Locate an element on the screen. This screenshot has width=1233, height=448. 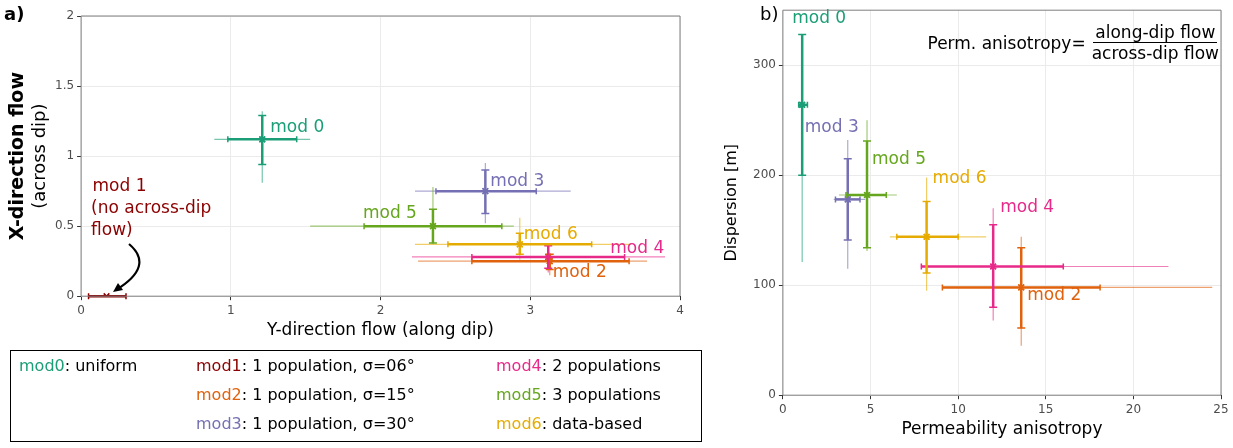
y-tick-label: 0.5 is located at coordinates (64, 225).